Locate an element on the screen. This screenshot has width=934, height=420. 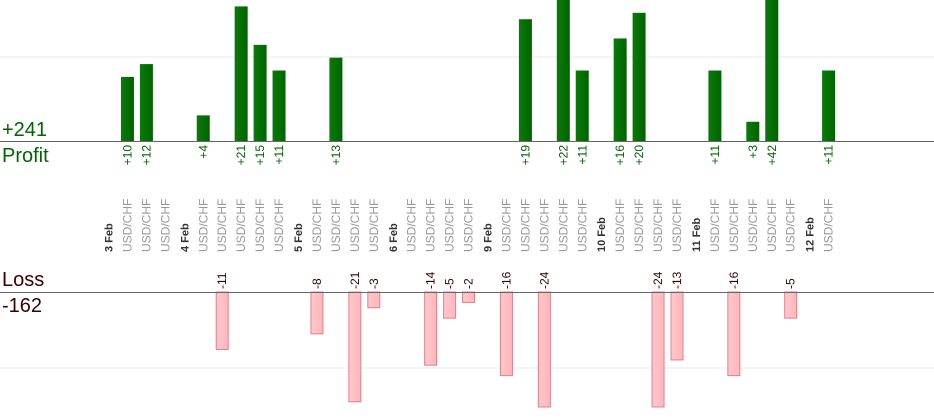
loss-label: Loss is located at coordinates (23, 280).